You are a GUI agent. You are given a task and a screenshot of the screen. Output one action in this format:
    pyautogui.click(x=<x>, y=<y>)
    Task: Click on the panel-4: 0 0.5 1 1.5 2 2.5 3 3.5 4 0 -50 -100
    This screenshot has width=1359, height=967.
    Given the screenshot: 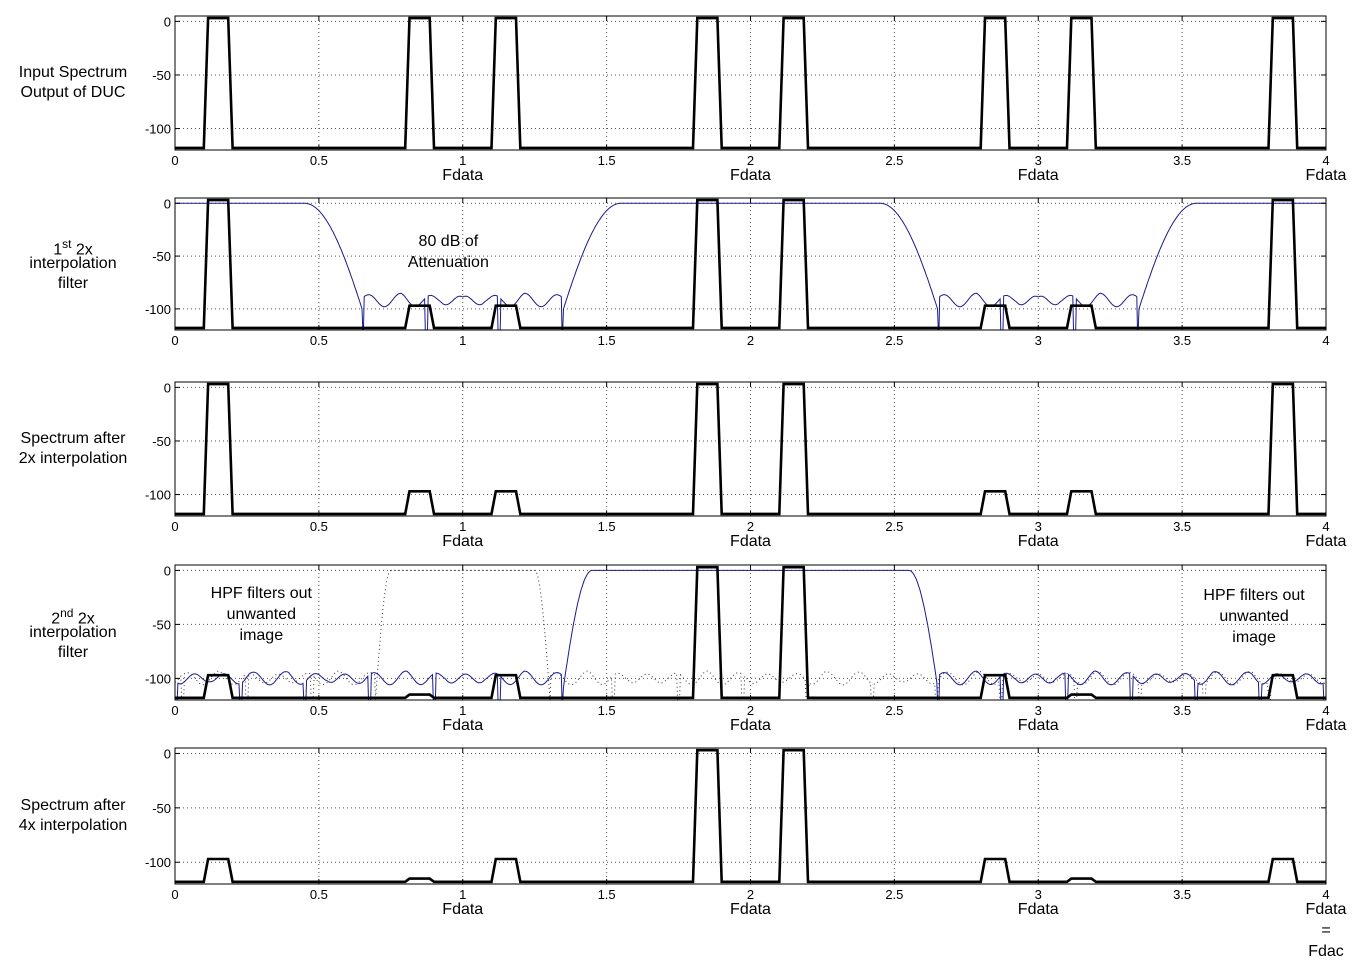 What is the action you would take?
    pyautogui.click(x=737, y=640)
    